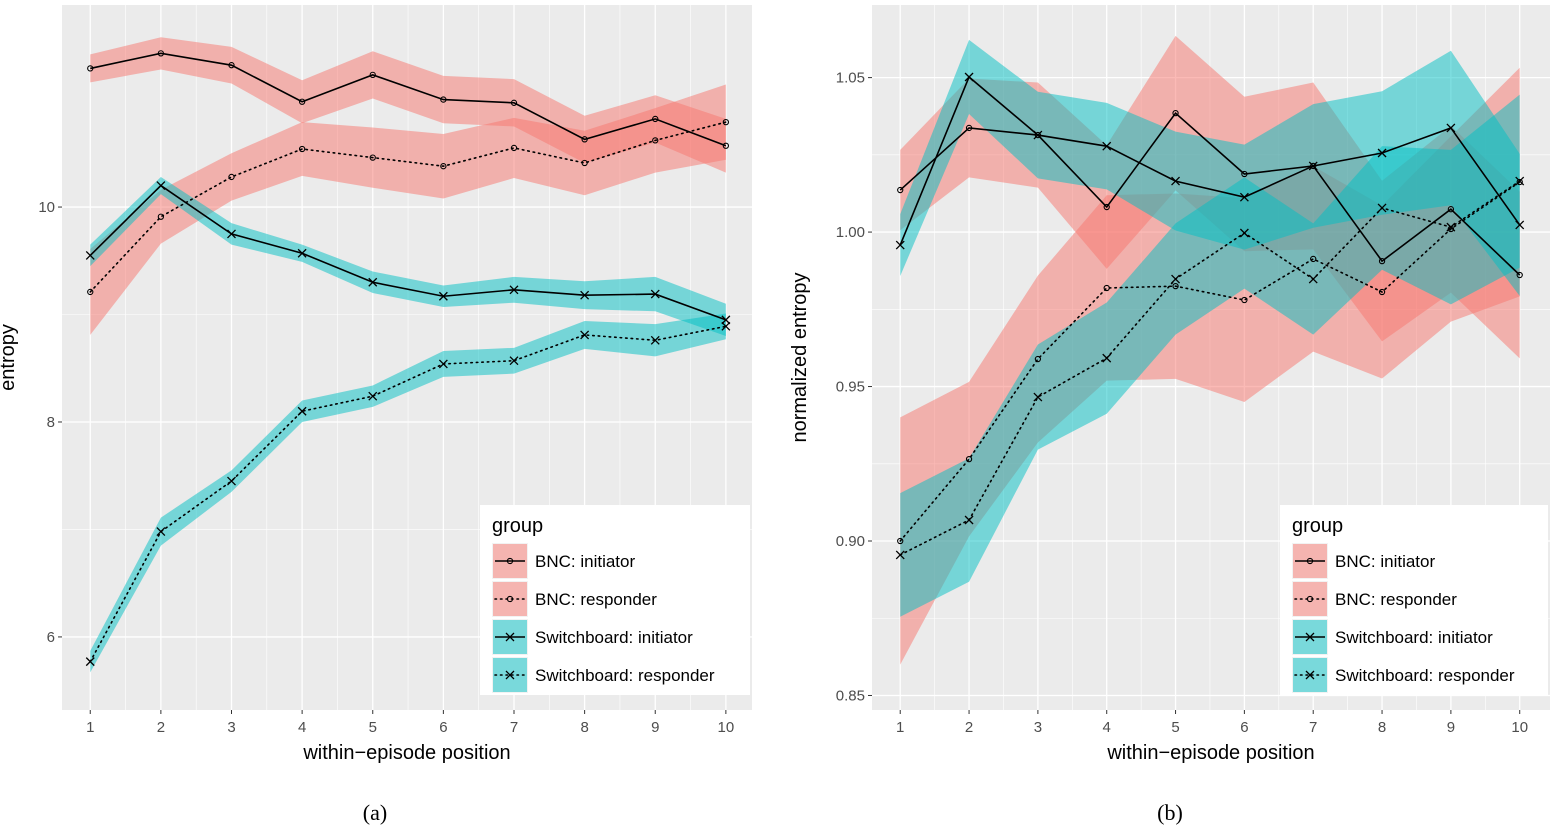  I want to click on panel-caption: (b), so click(1170, 812).